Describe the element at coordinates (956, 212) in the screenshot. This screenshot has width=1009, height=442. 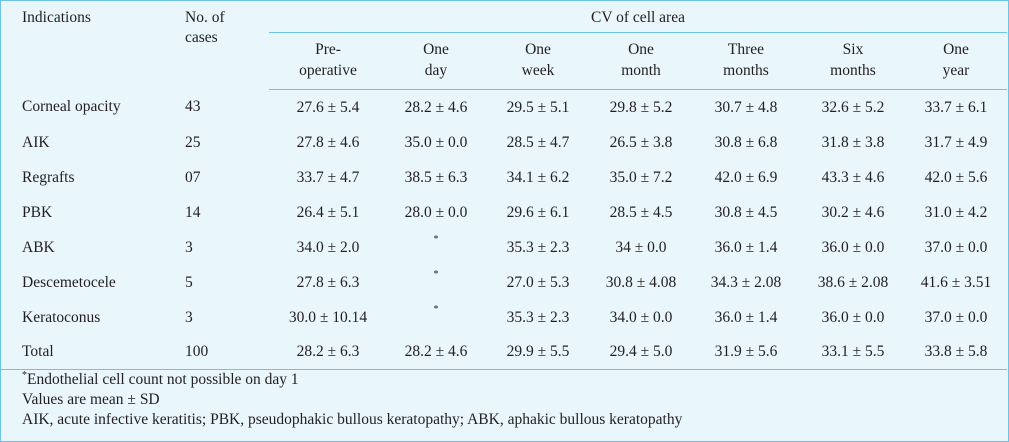
I see `value-cell: 31.0 ± 4.2` at that location.